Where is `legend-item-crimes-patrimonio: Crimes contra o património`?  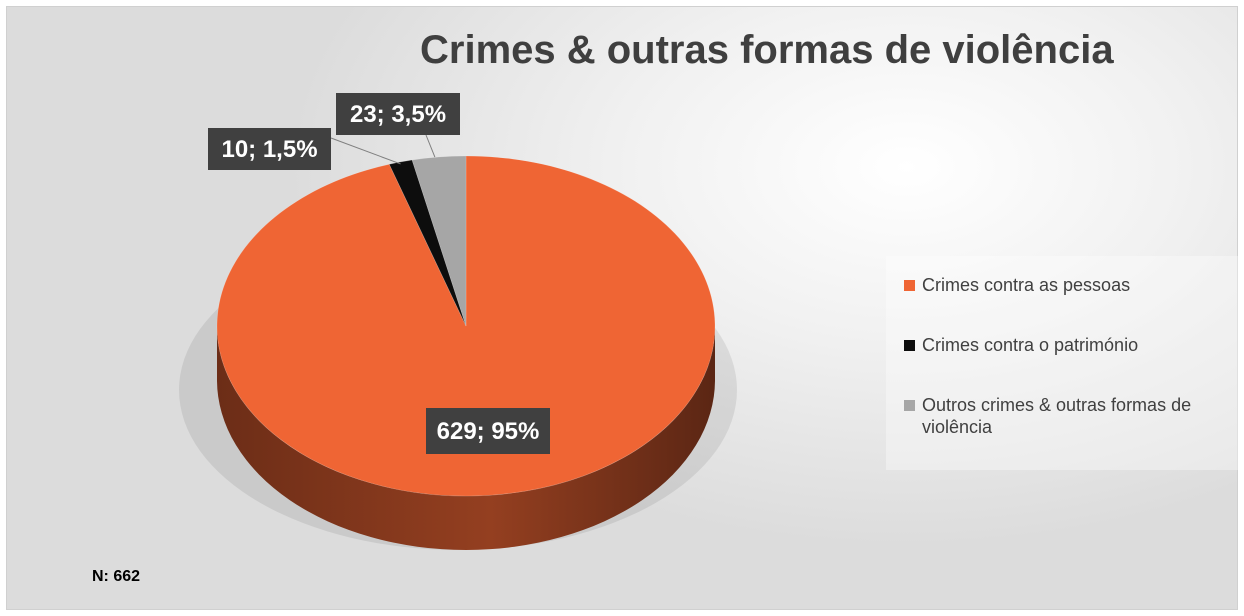
legend-item-crimes-patrimonio: Crimes contra o património is located at coordinates (1021, 345).